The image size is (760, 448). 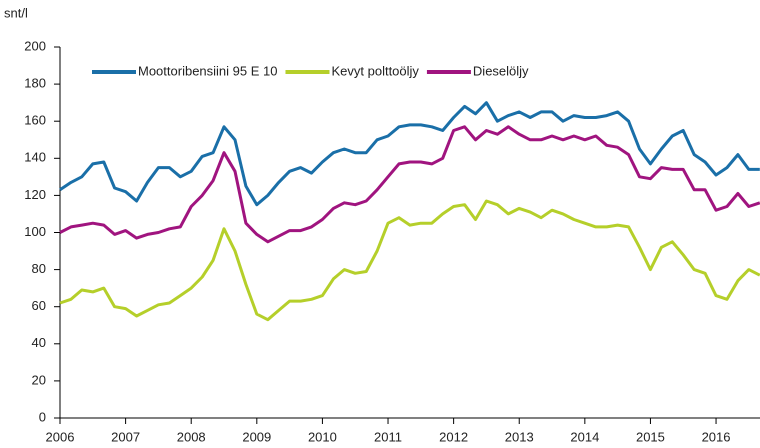 What do you see at coordinates (375, 70) in the screenshot?
I see `legend-label: Kevyt polttoöljy` at bounding box center [375, 70].